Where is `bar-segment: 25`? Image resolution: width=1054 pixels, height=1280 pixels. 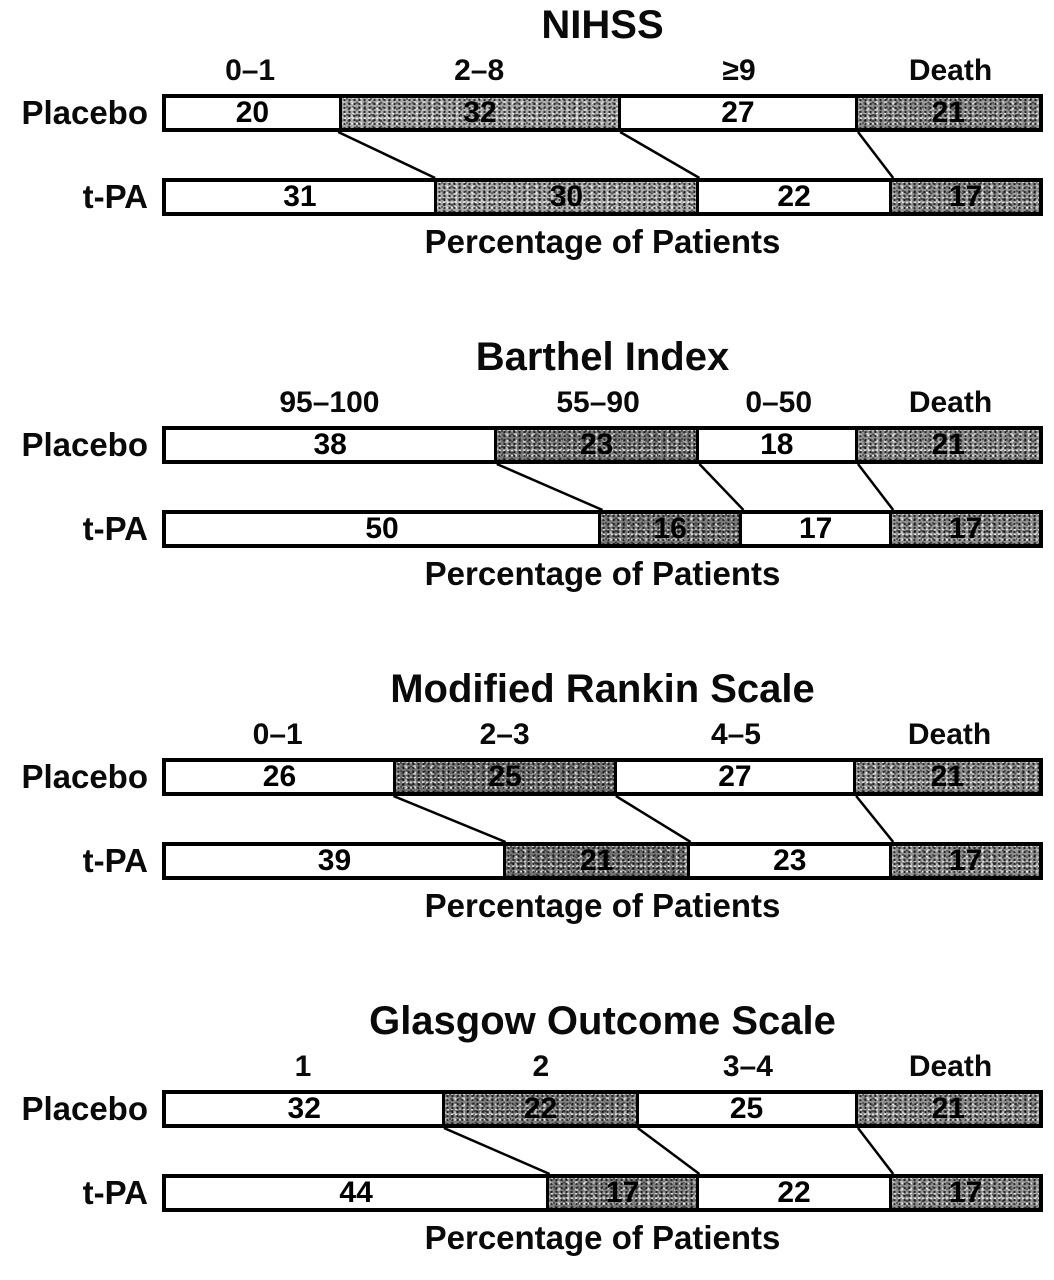
bar-segment: 25 is located at coordinates (745, 1108).